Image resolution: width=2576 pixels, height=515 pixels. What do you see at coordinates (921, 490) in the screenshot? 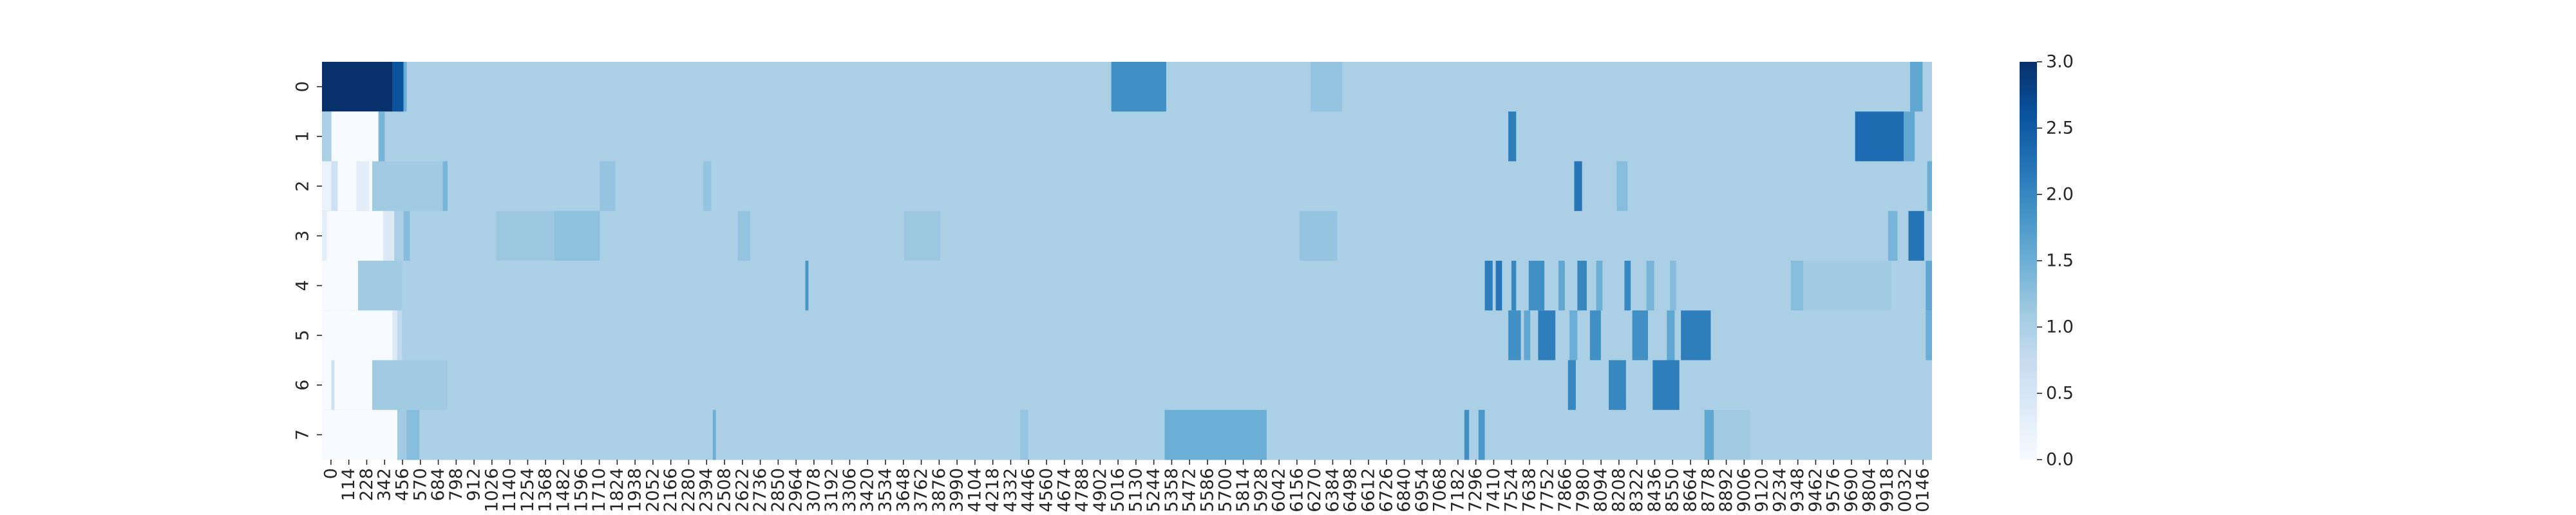
I see `column-tick-label: 3762` at bounding box center [921, 490].